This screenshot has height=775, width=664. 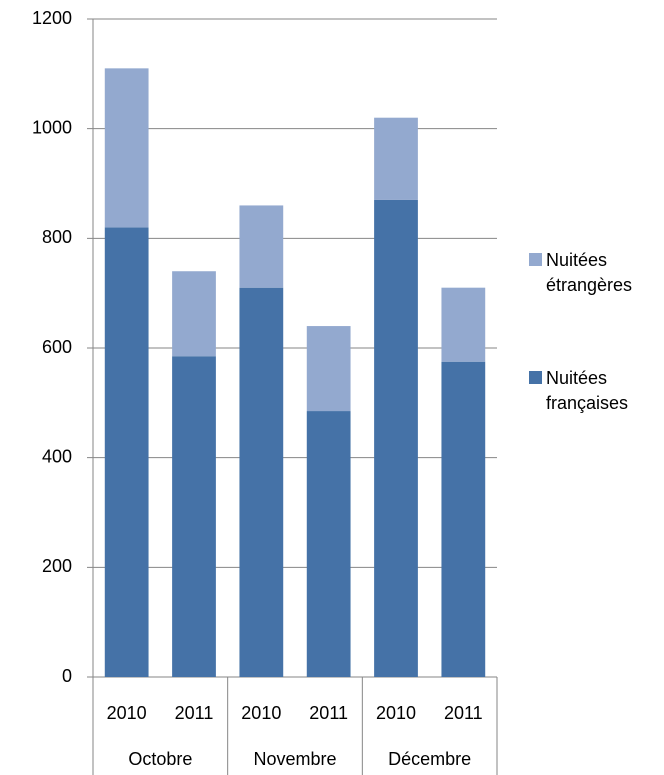 I want to click on legend-label: Nuitées étrangères, so click(x=589, y=272).